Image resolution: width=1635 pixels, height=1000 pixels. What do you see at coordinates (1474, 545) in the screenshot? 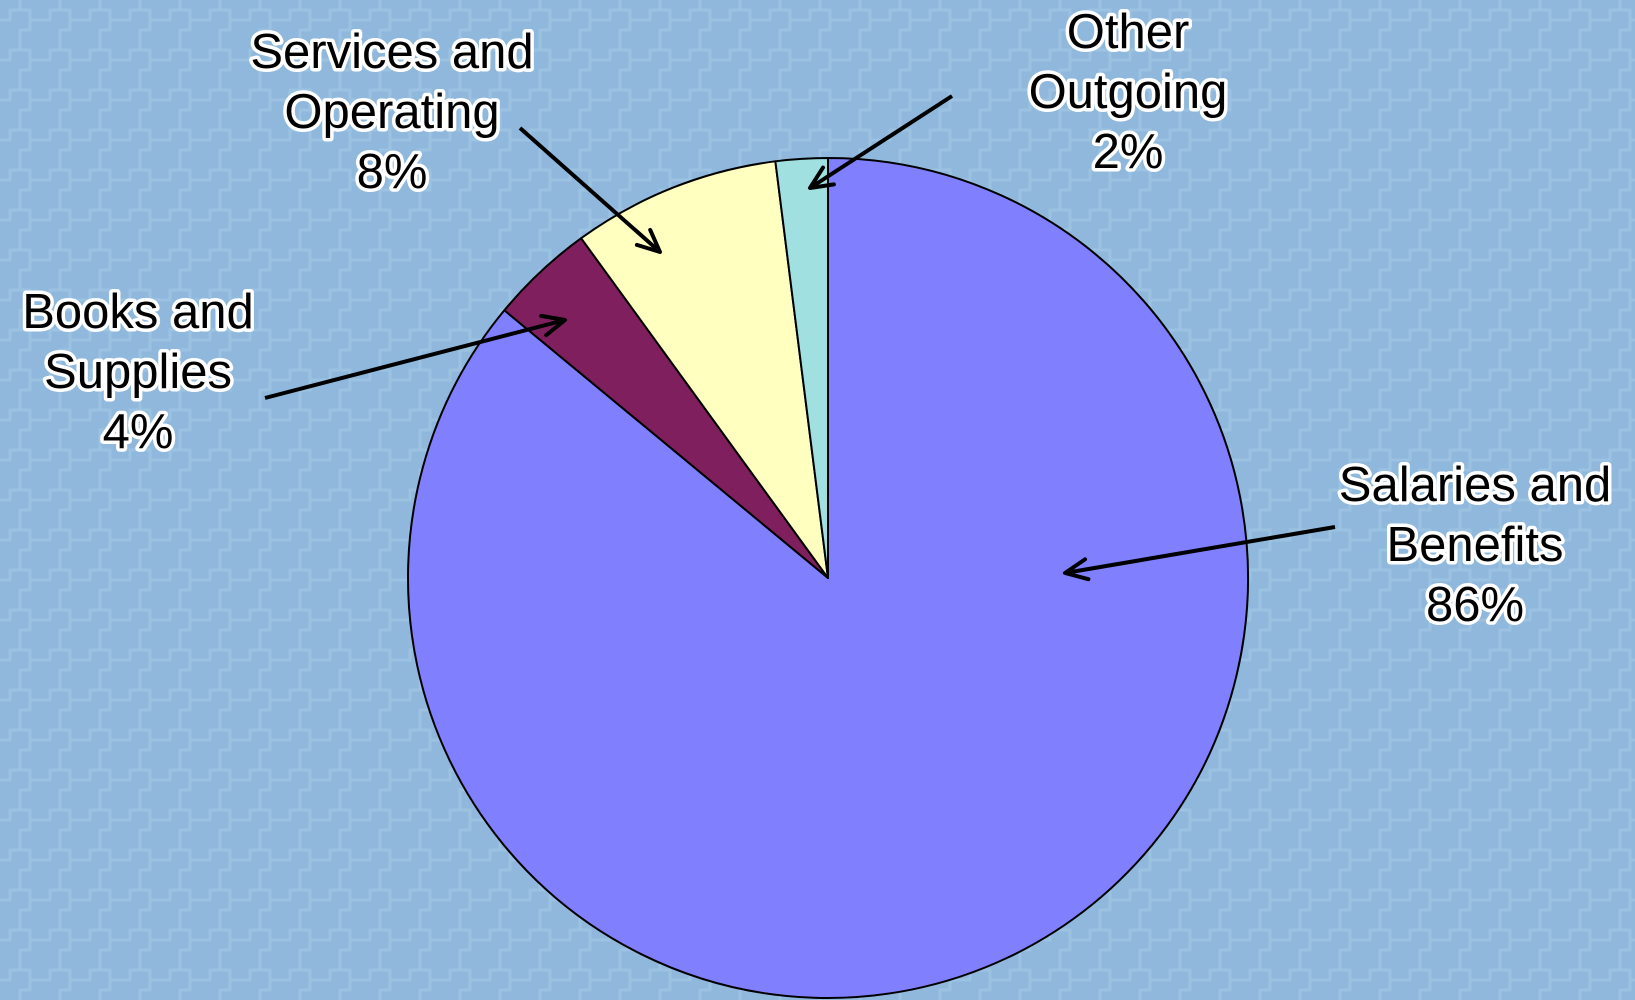
I see `slice-label-0-line-1: Benefits` at bounding box center [1474, 545].